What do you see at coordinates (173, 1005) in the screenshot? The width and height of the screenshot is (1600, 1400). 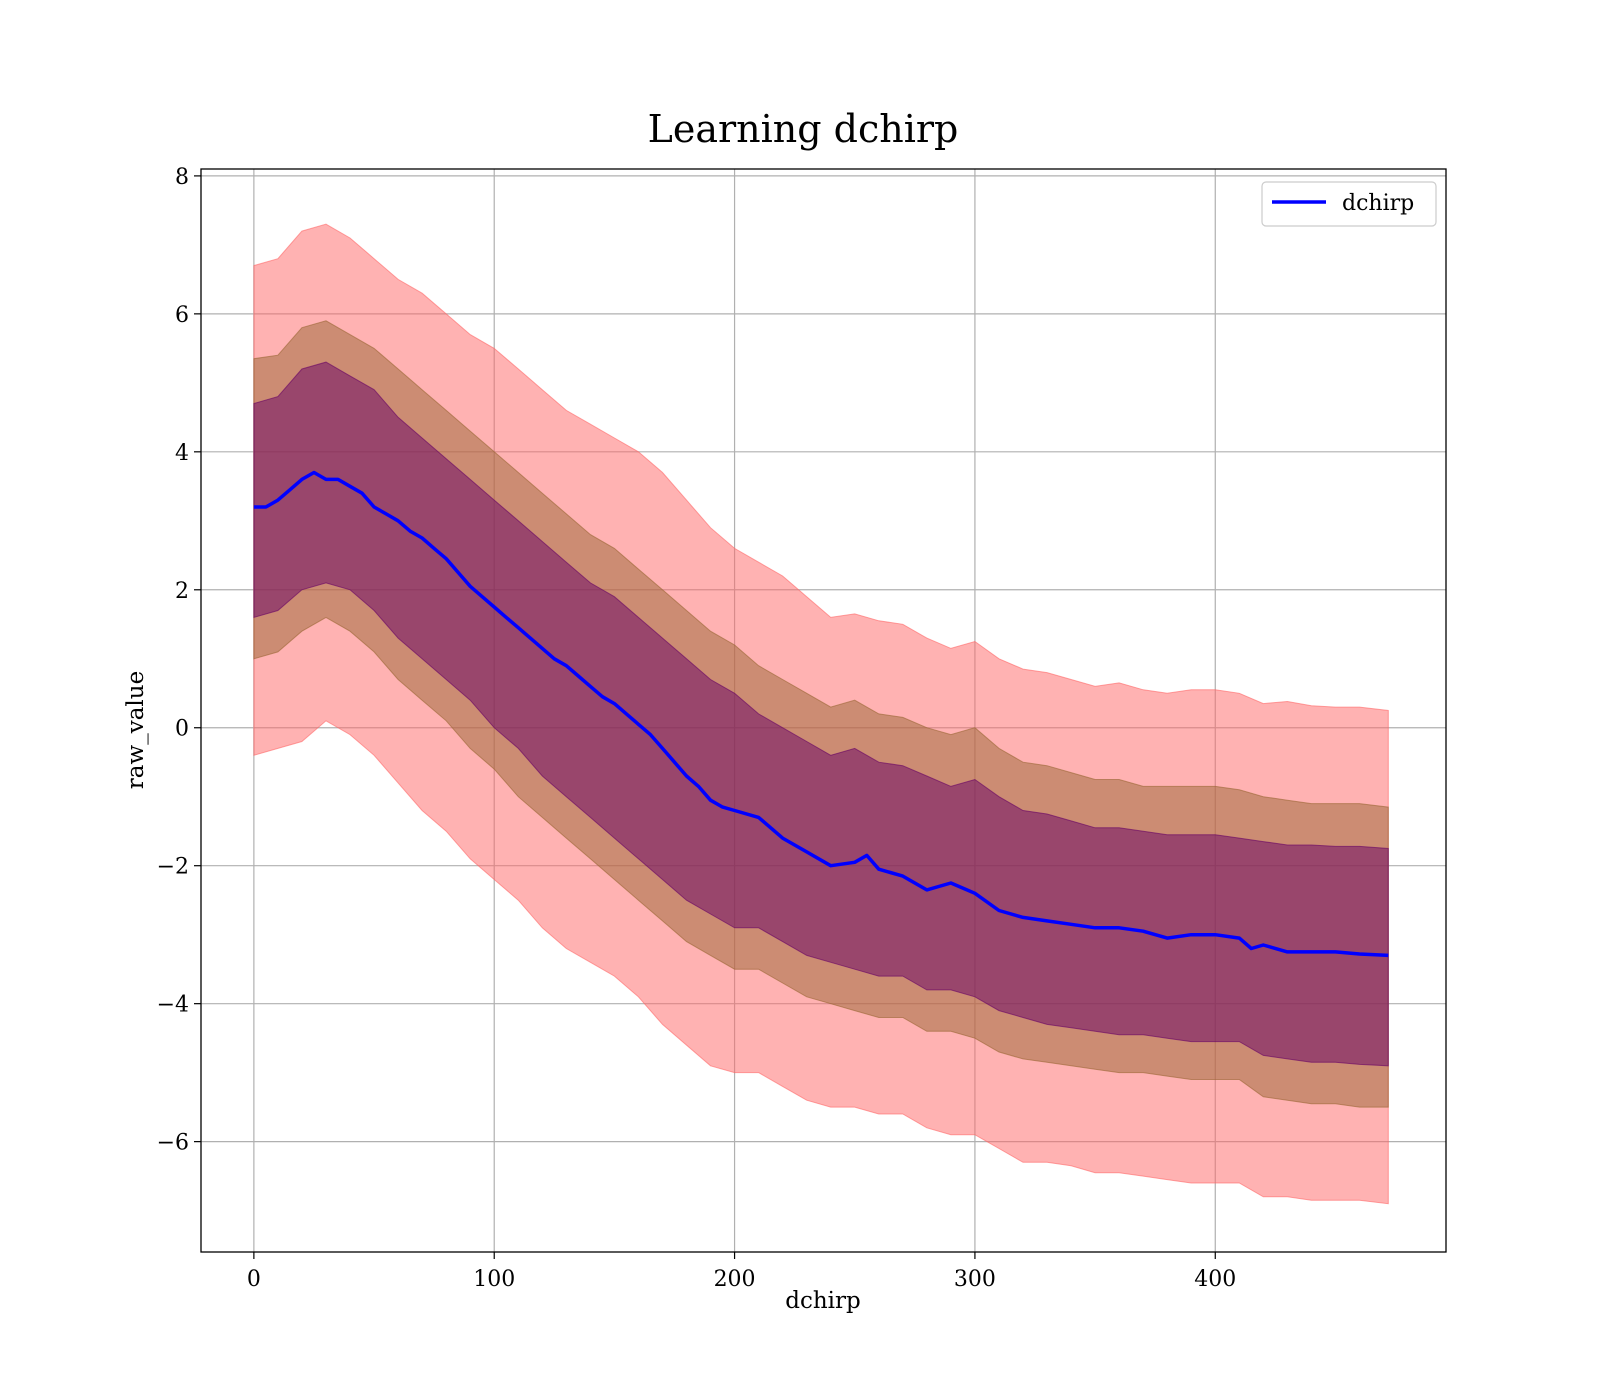 I see `y-tick-label: −4` at bounding box center [173, 1005].